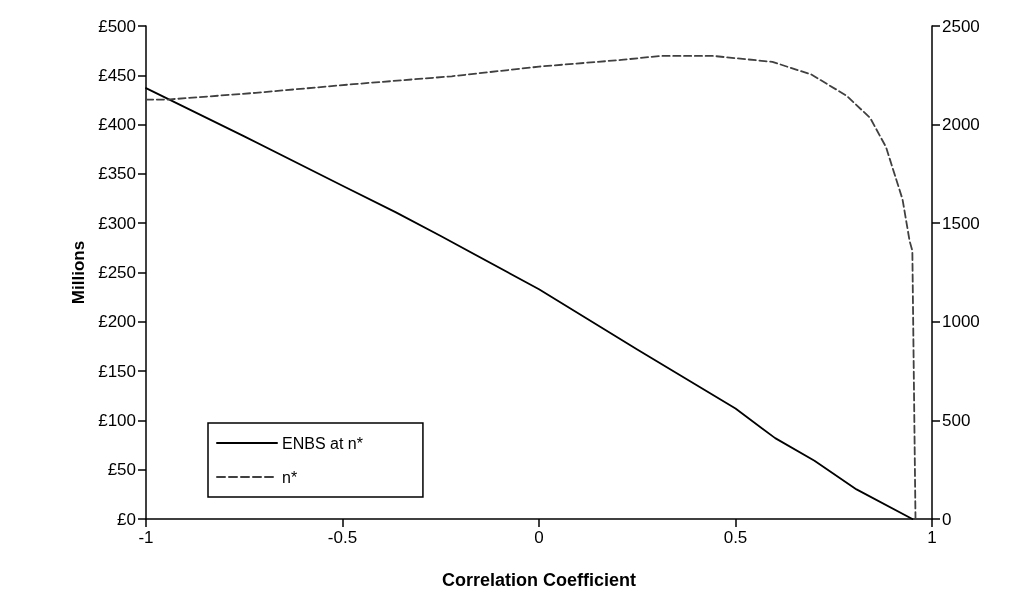  Describe the element at coordinates (146, 537) in the screenshot. I see `x-tick-label: -1` at that location.